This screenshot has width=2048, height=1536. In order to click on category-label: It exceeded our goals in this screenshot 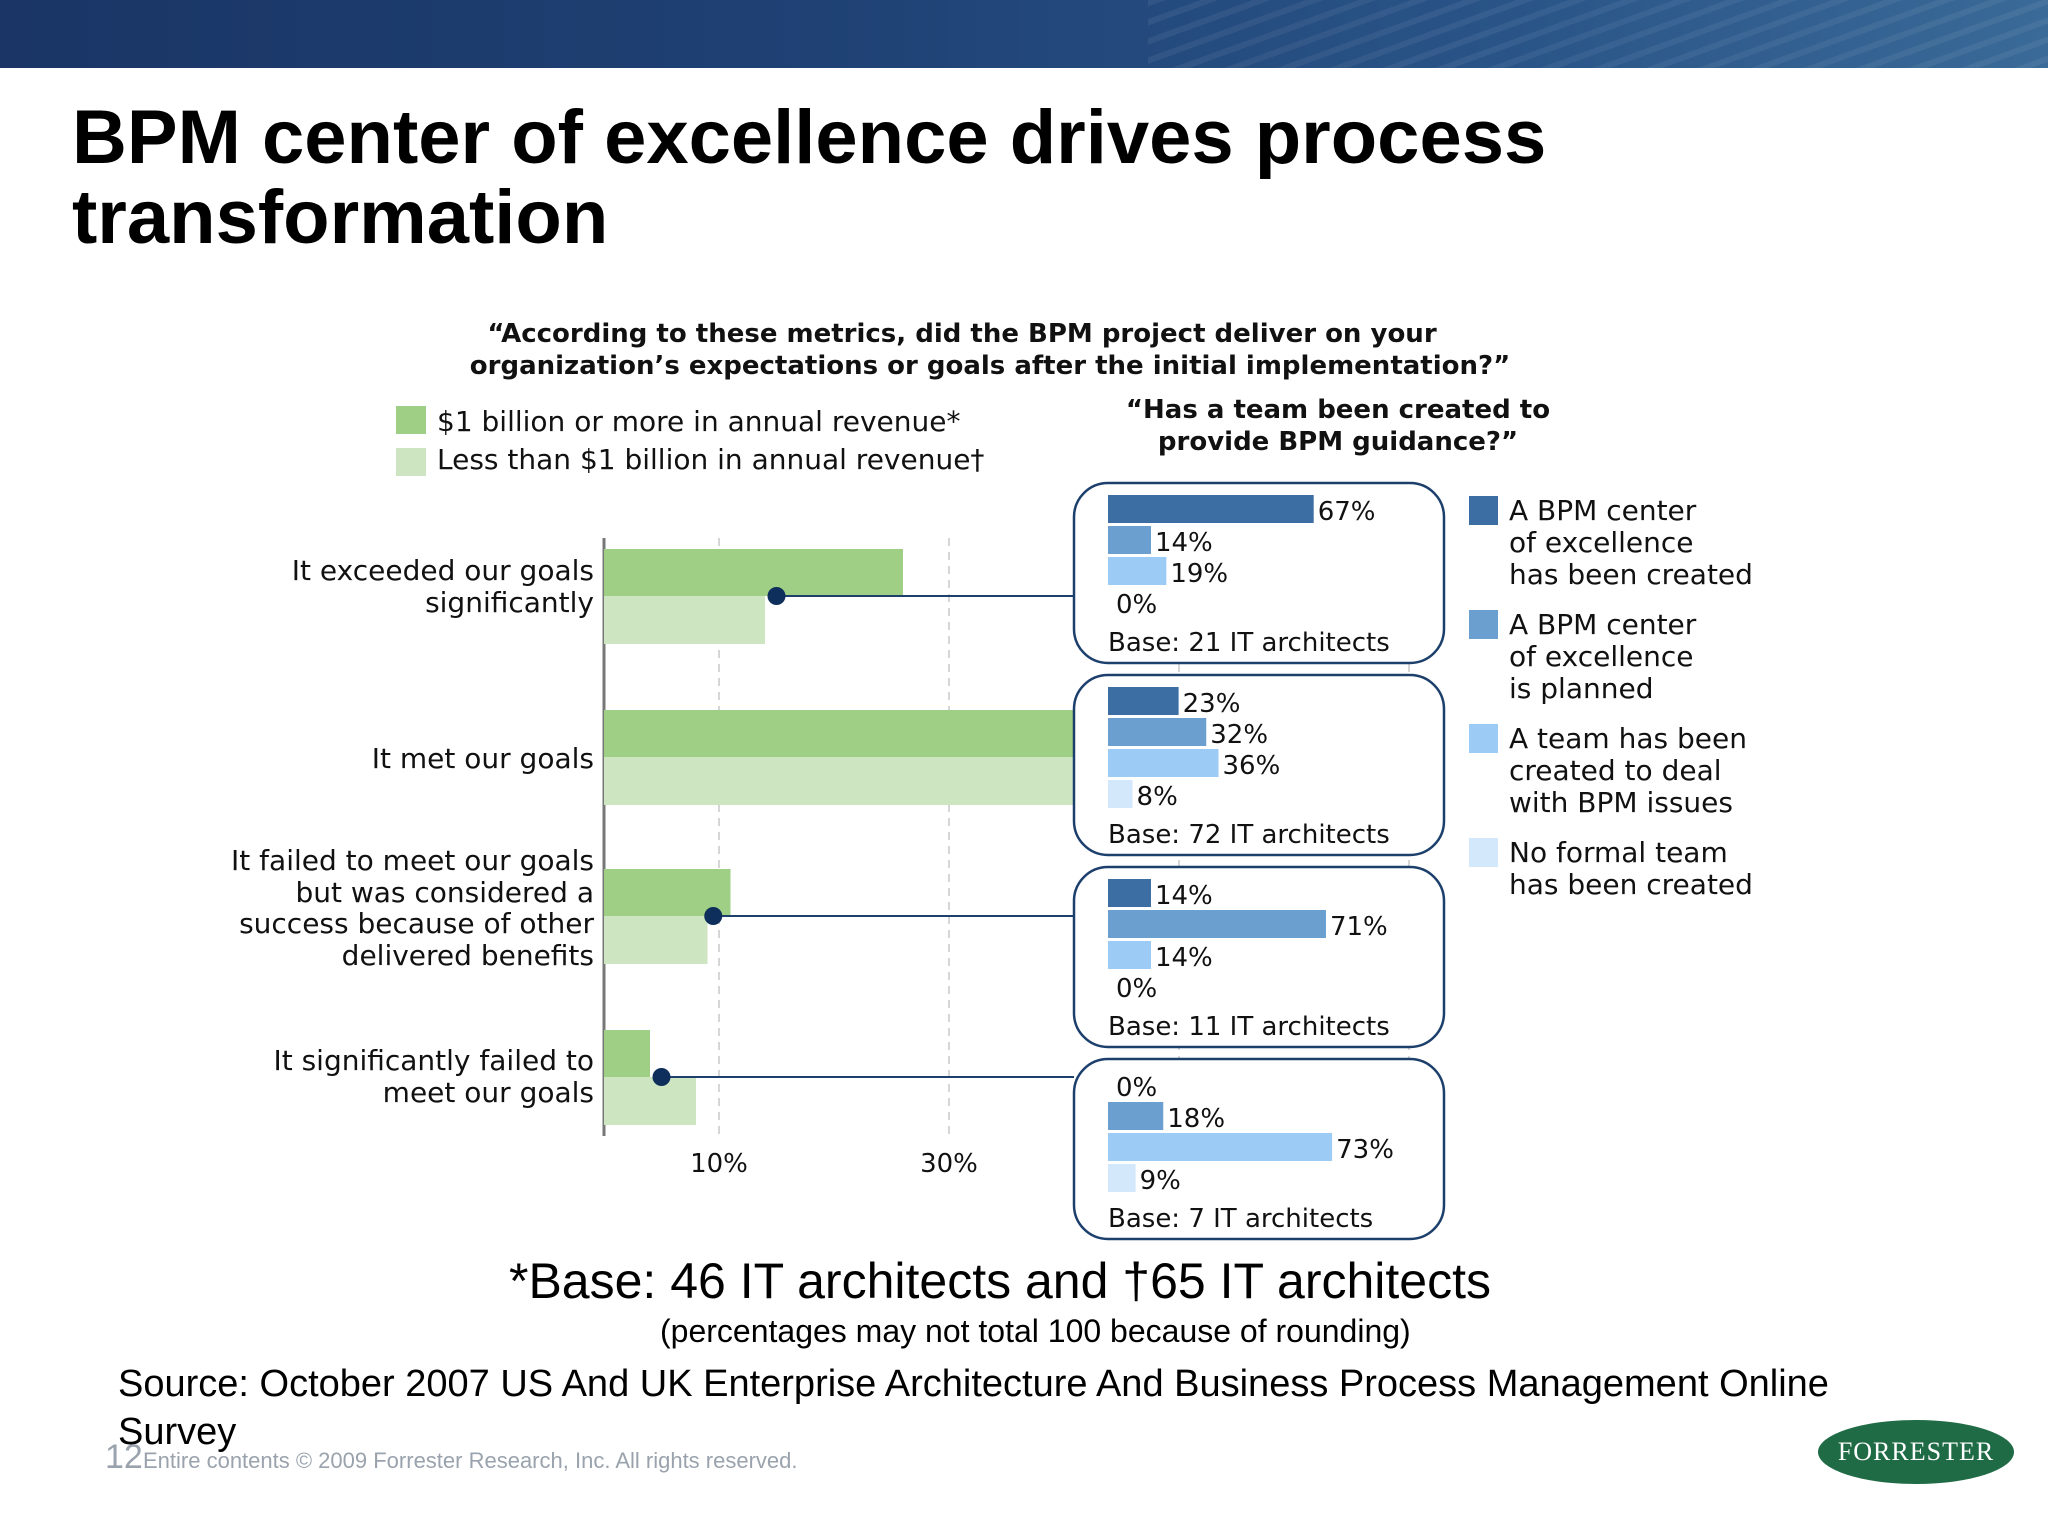, I will do `click(443, 570)`.